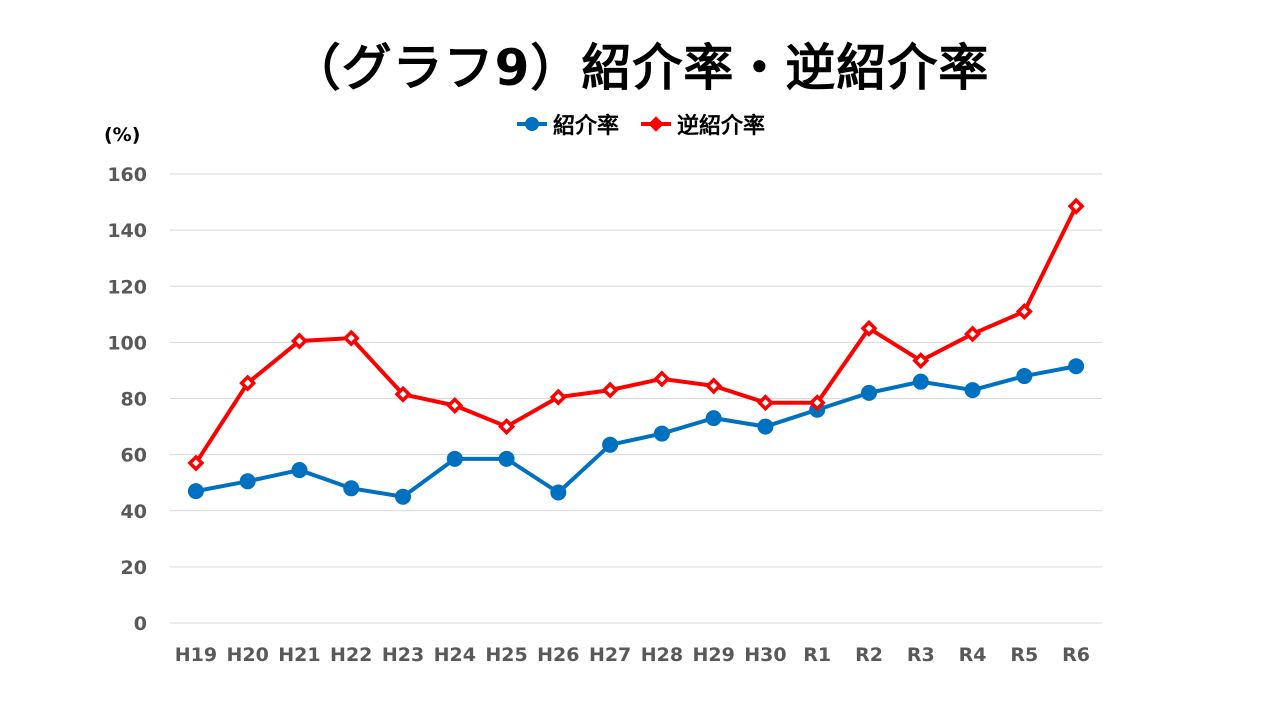  I want to click on x-tick-label: H23, so click(403, 655).